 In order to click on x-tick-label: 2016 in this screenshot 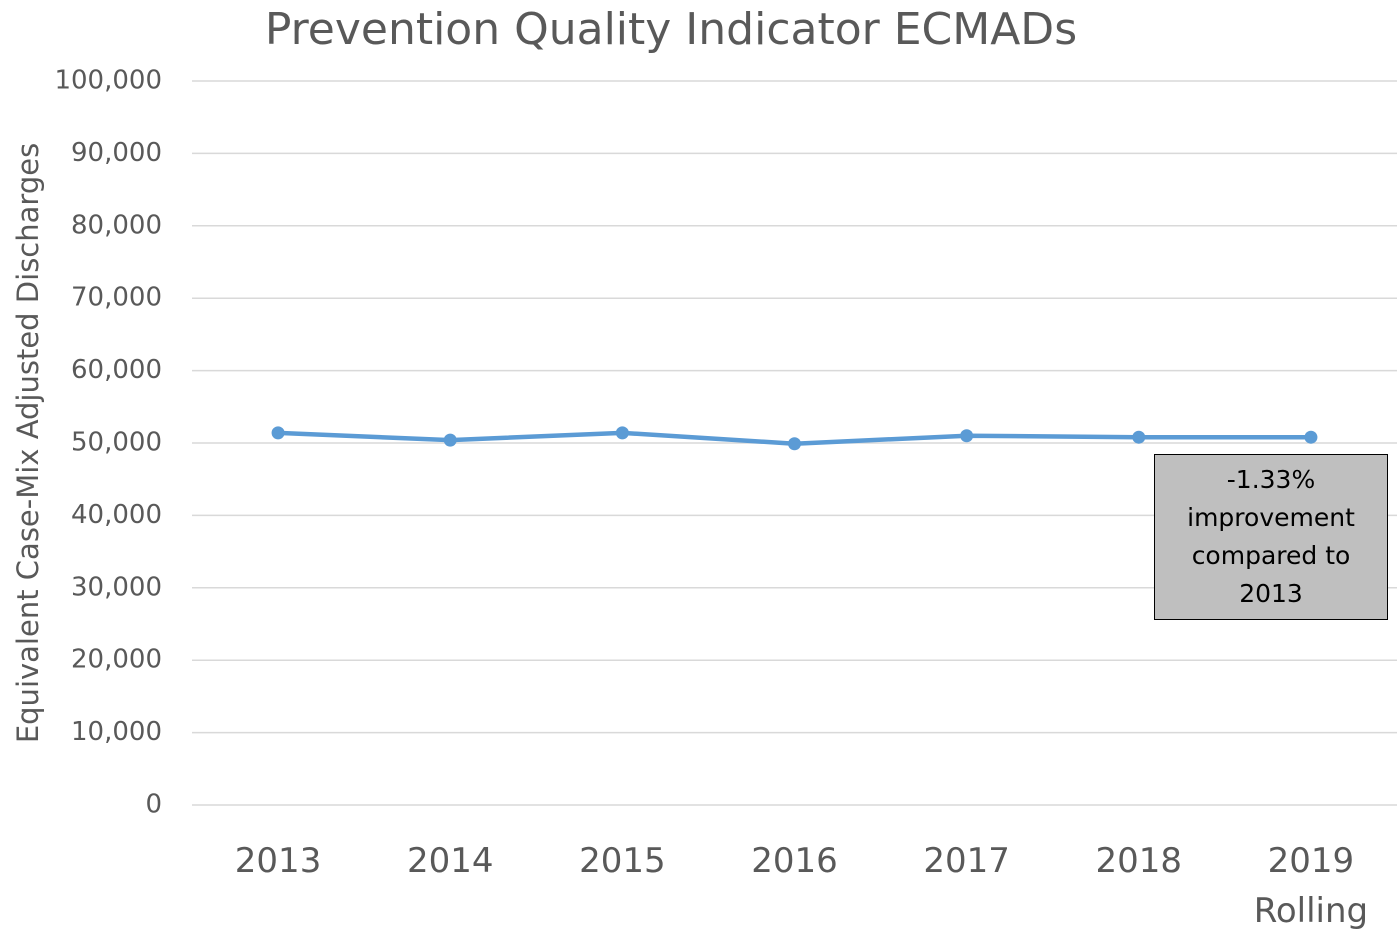, I will do `click(794, 861)`.